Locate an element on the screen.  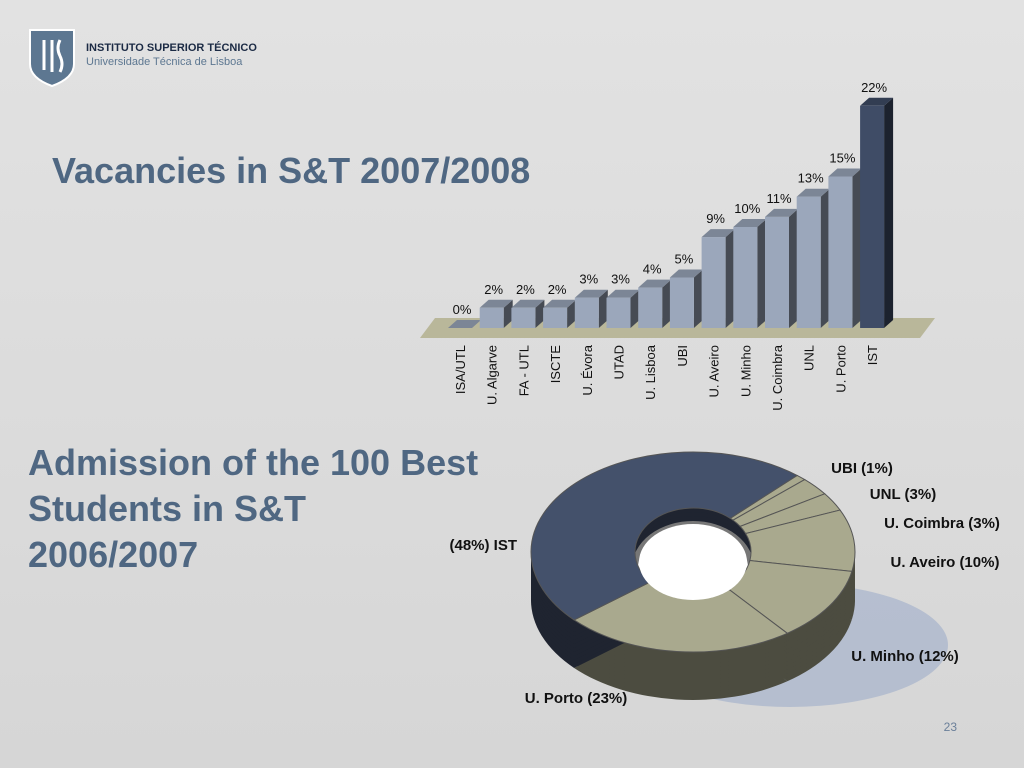
x-tick-label: U. Minho is located at coordinates (745, 371).